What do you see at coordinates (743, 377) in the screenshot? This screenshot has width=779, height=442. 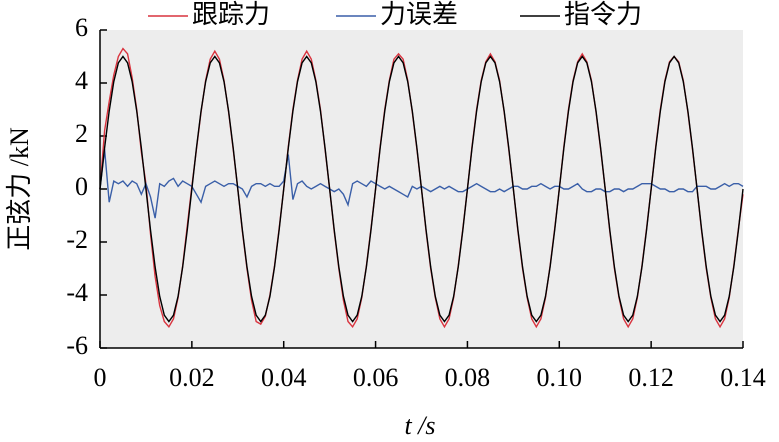 I see `x-tick-label: 0.14` at bounding box center [743, 377].